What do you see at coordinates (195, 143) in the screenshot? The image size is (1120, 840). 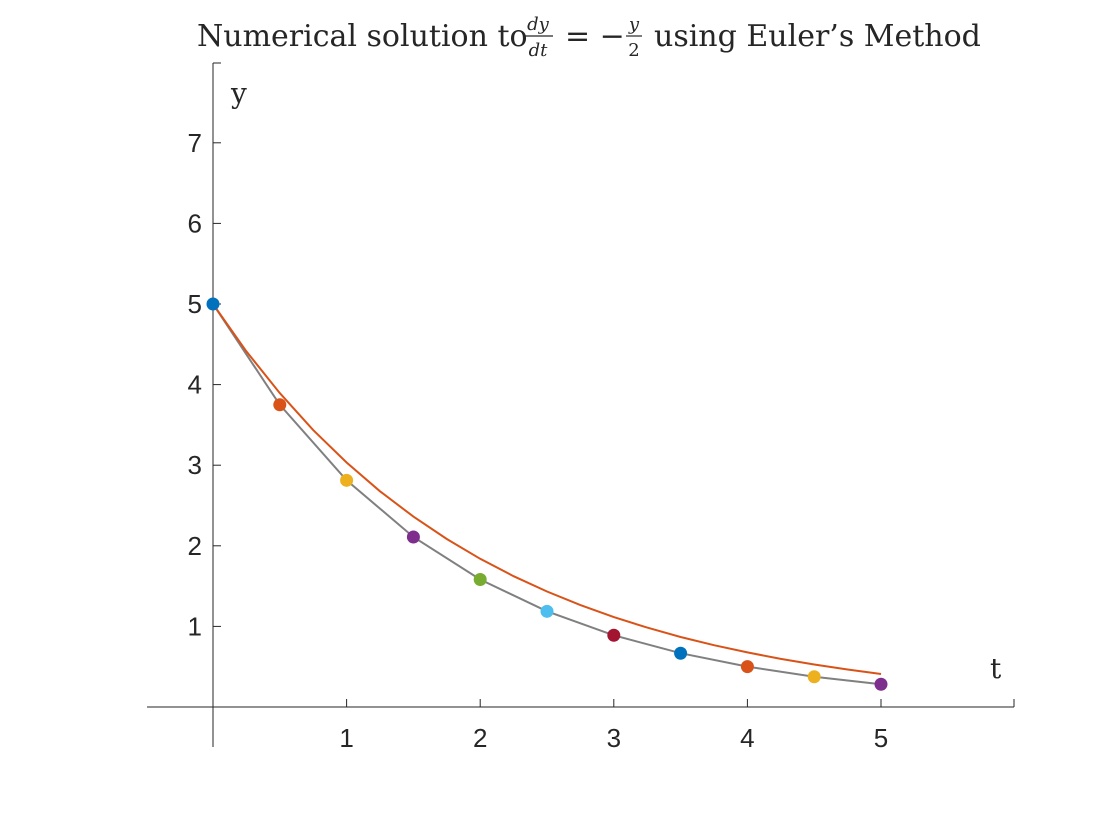 I see `y-tick-label: 7` at bounding box center [195, 143].